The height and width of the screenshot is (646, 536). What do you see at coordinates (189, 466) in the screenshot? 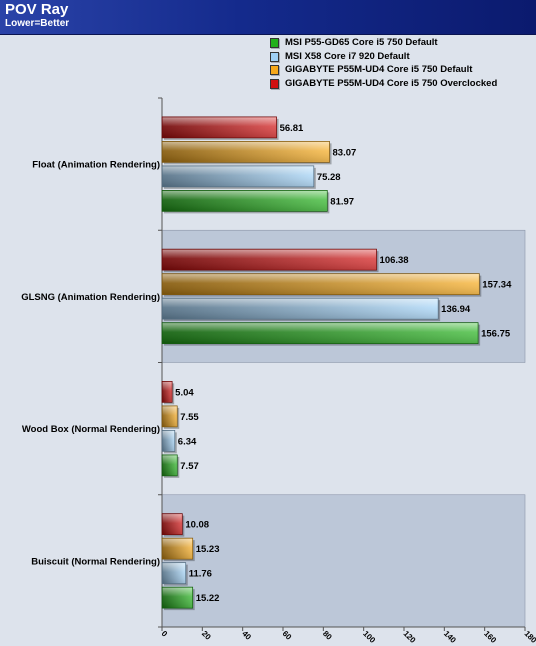
I see `data-label: 7.57` at bounding box center [189, 466].